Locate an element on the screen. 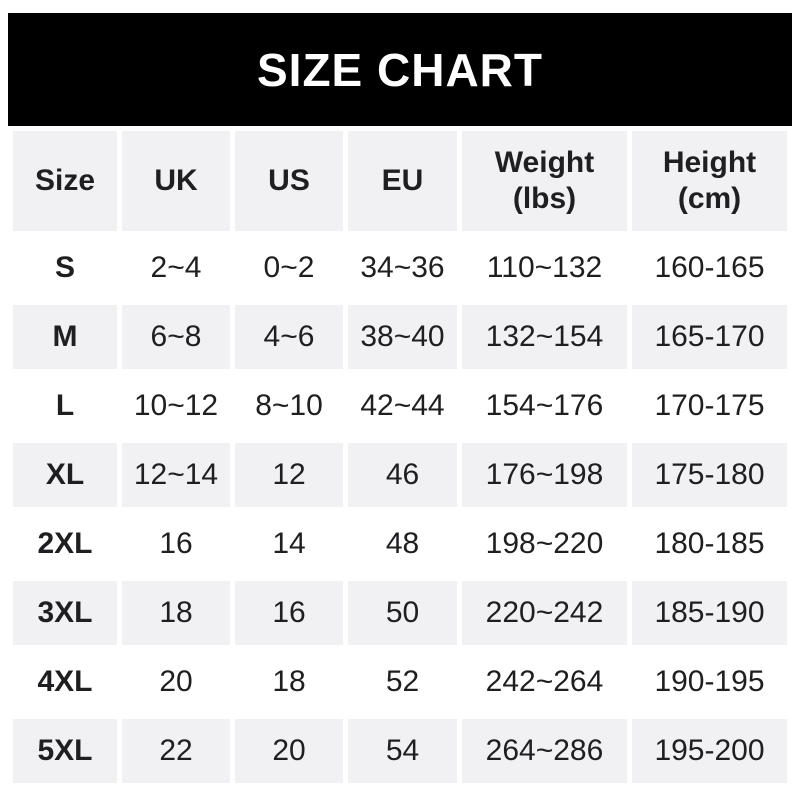  us-cell: 20 is located at coordinates (289, 751).